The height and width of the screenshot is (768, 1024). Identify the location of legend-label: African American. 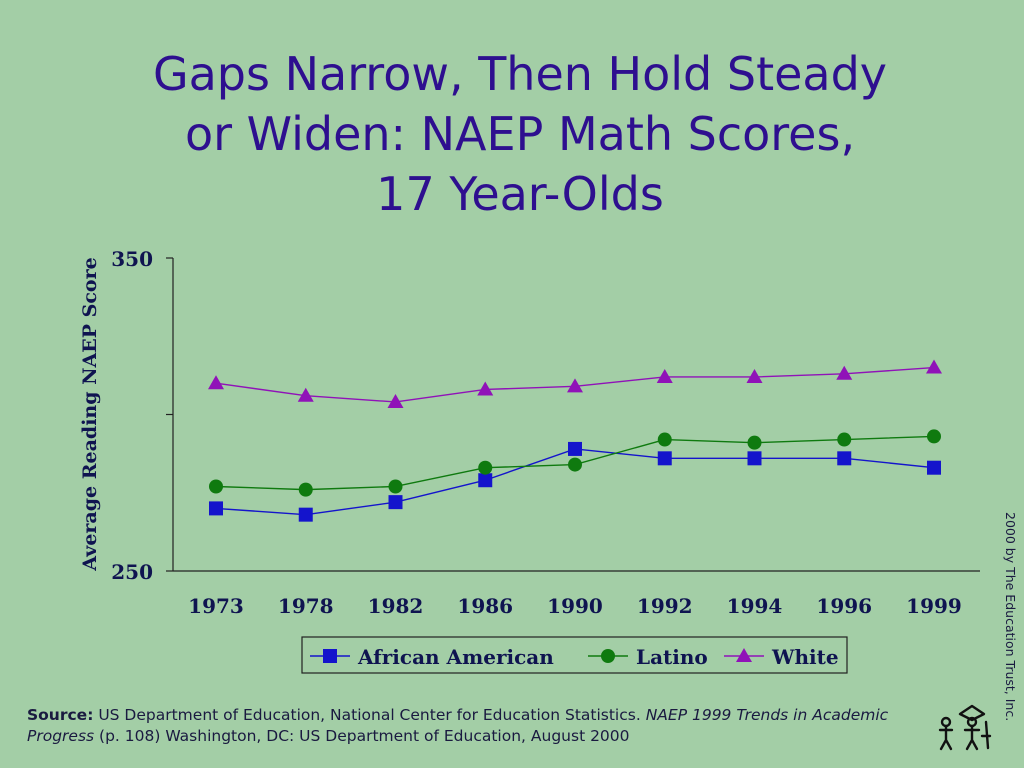
(455, 657).